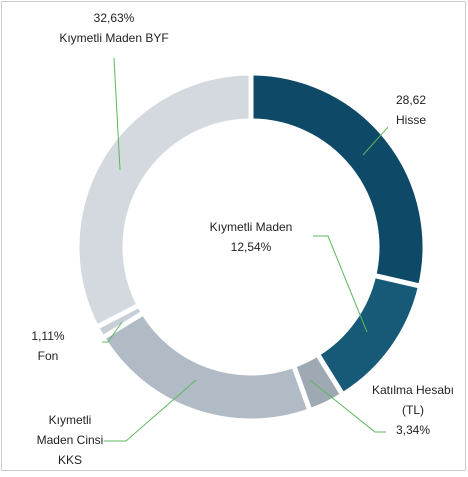 This screenshot has height=477, width=468. Describe the element at coordinates (114, 28) in the screenshot. I see `segment-label: 32,63% Kıymetli Maden BYF` at that location.